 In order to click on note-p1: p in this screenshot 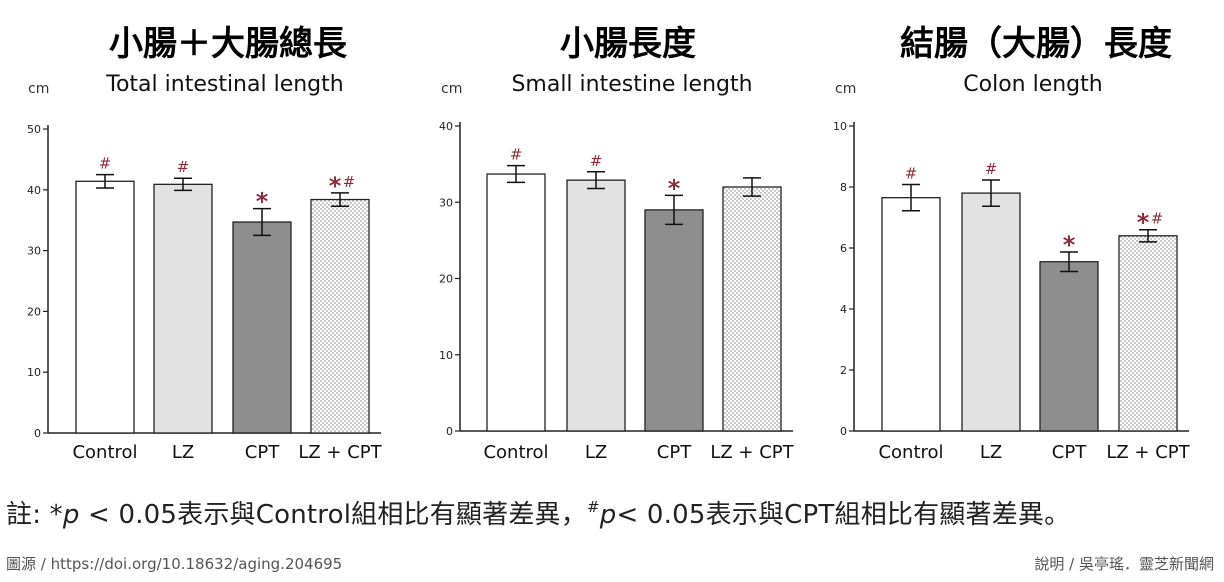, I will do `click(71, 515)`.